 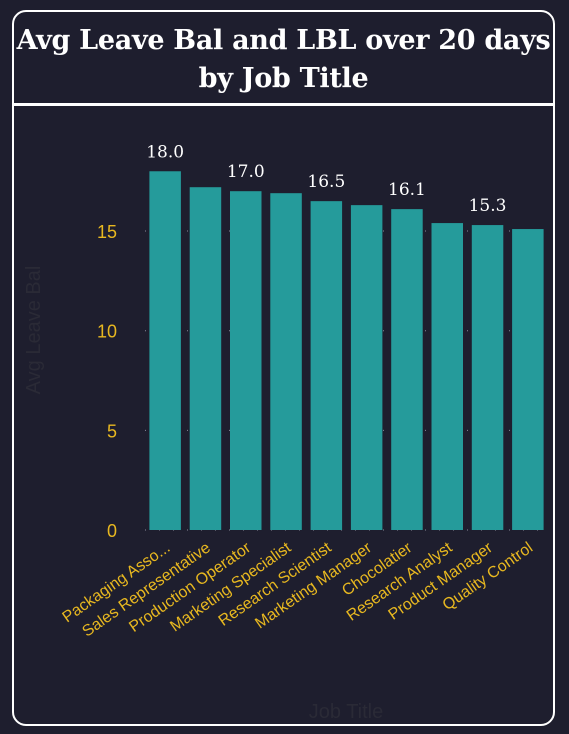 I want to click on data-label: 16.5, so click(x=326, y=182).